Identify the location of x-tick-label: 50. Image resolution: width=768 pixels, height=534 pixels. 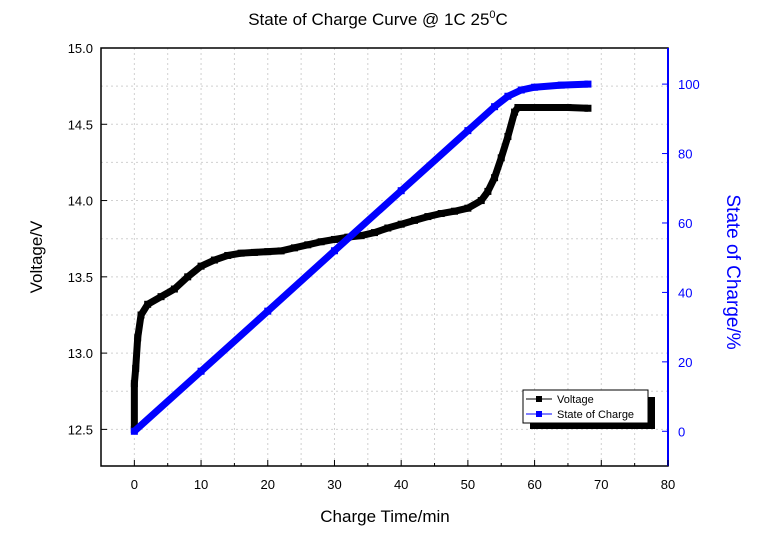
(468, 484).